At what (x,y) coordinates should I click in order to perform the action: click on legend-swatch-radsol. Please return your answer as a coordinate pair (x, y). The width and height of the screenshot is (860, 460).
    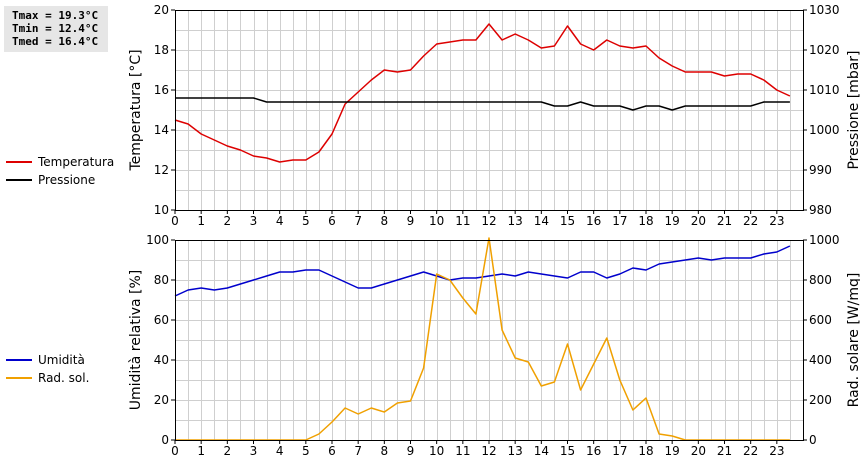
    Looking at the image, I should click on (19, 378).